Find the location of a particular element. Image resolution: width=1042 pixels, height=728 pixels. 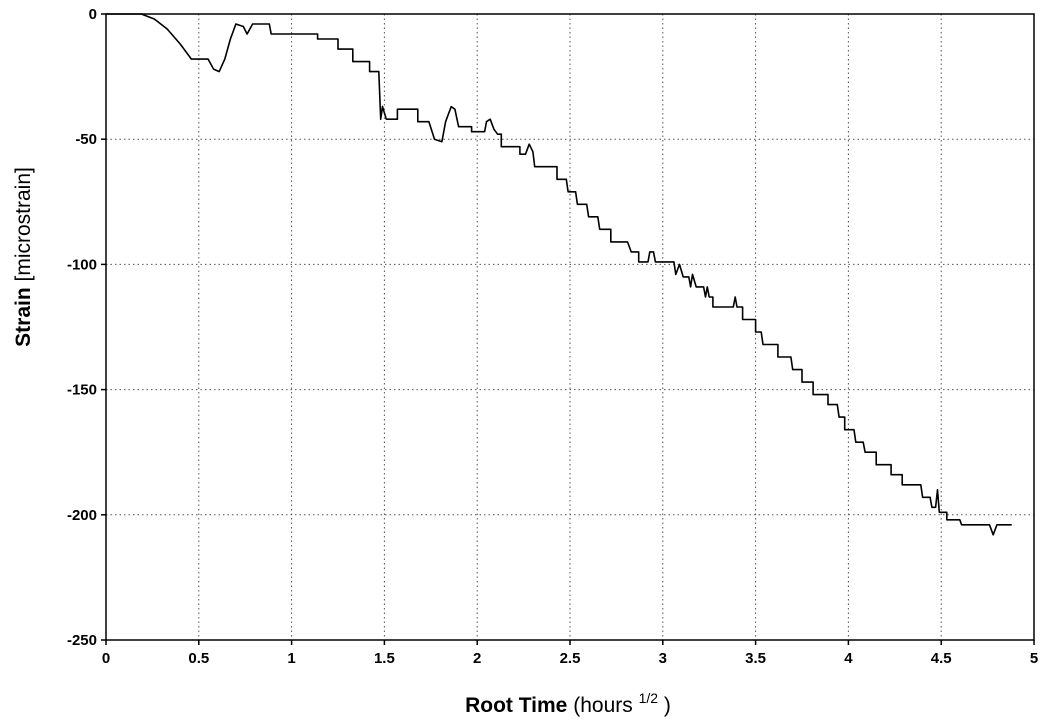

x-tick-label: 3.5 is located at coordinates (755, 658).